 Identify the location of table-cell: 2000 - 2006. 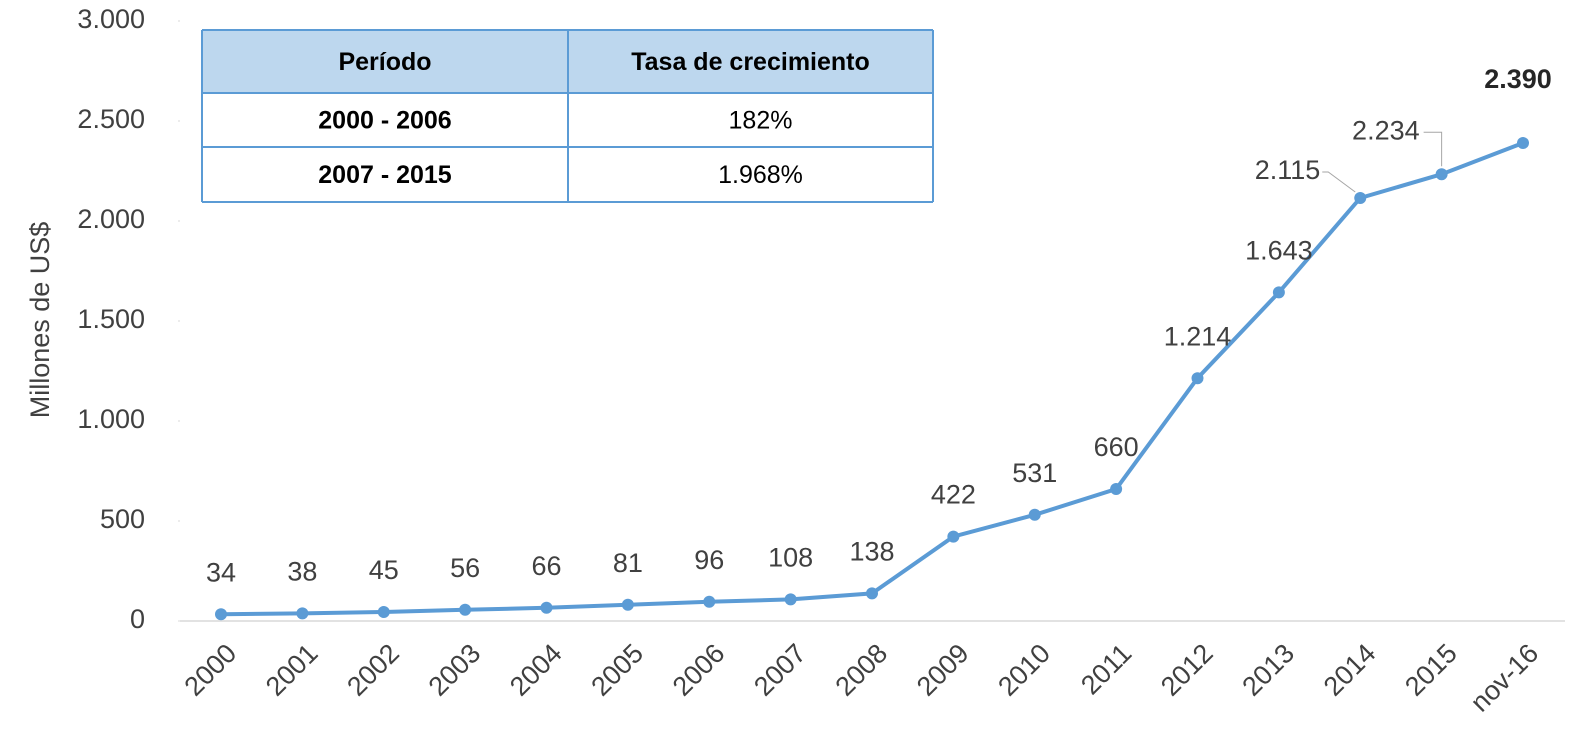
(384, 121).